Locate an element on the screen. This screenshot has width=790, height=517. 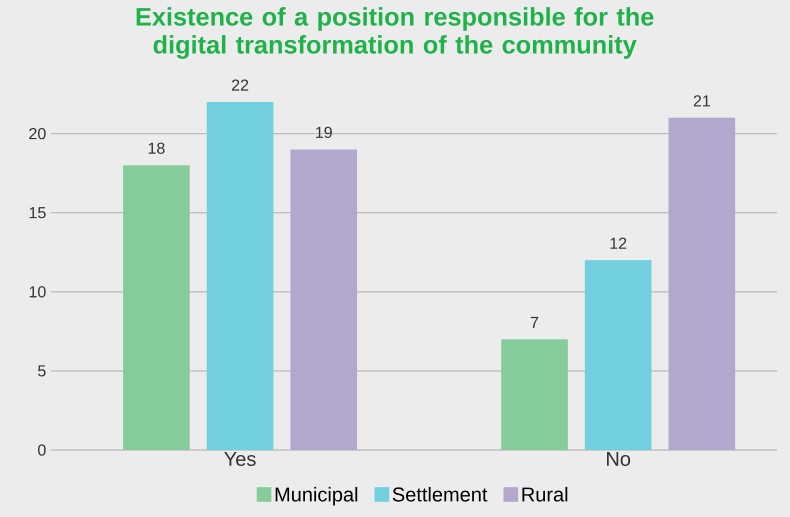
y-tick-label: 15 is located at coordinates (38, 212).